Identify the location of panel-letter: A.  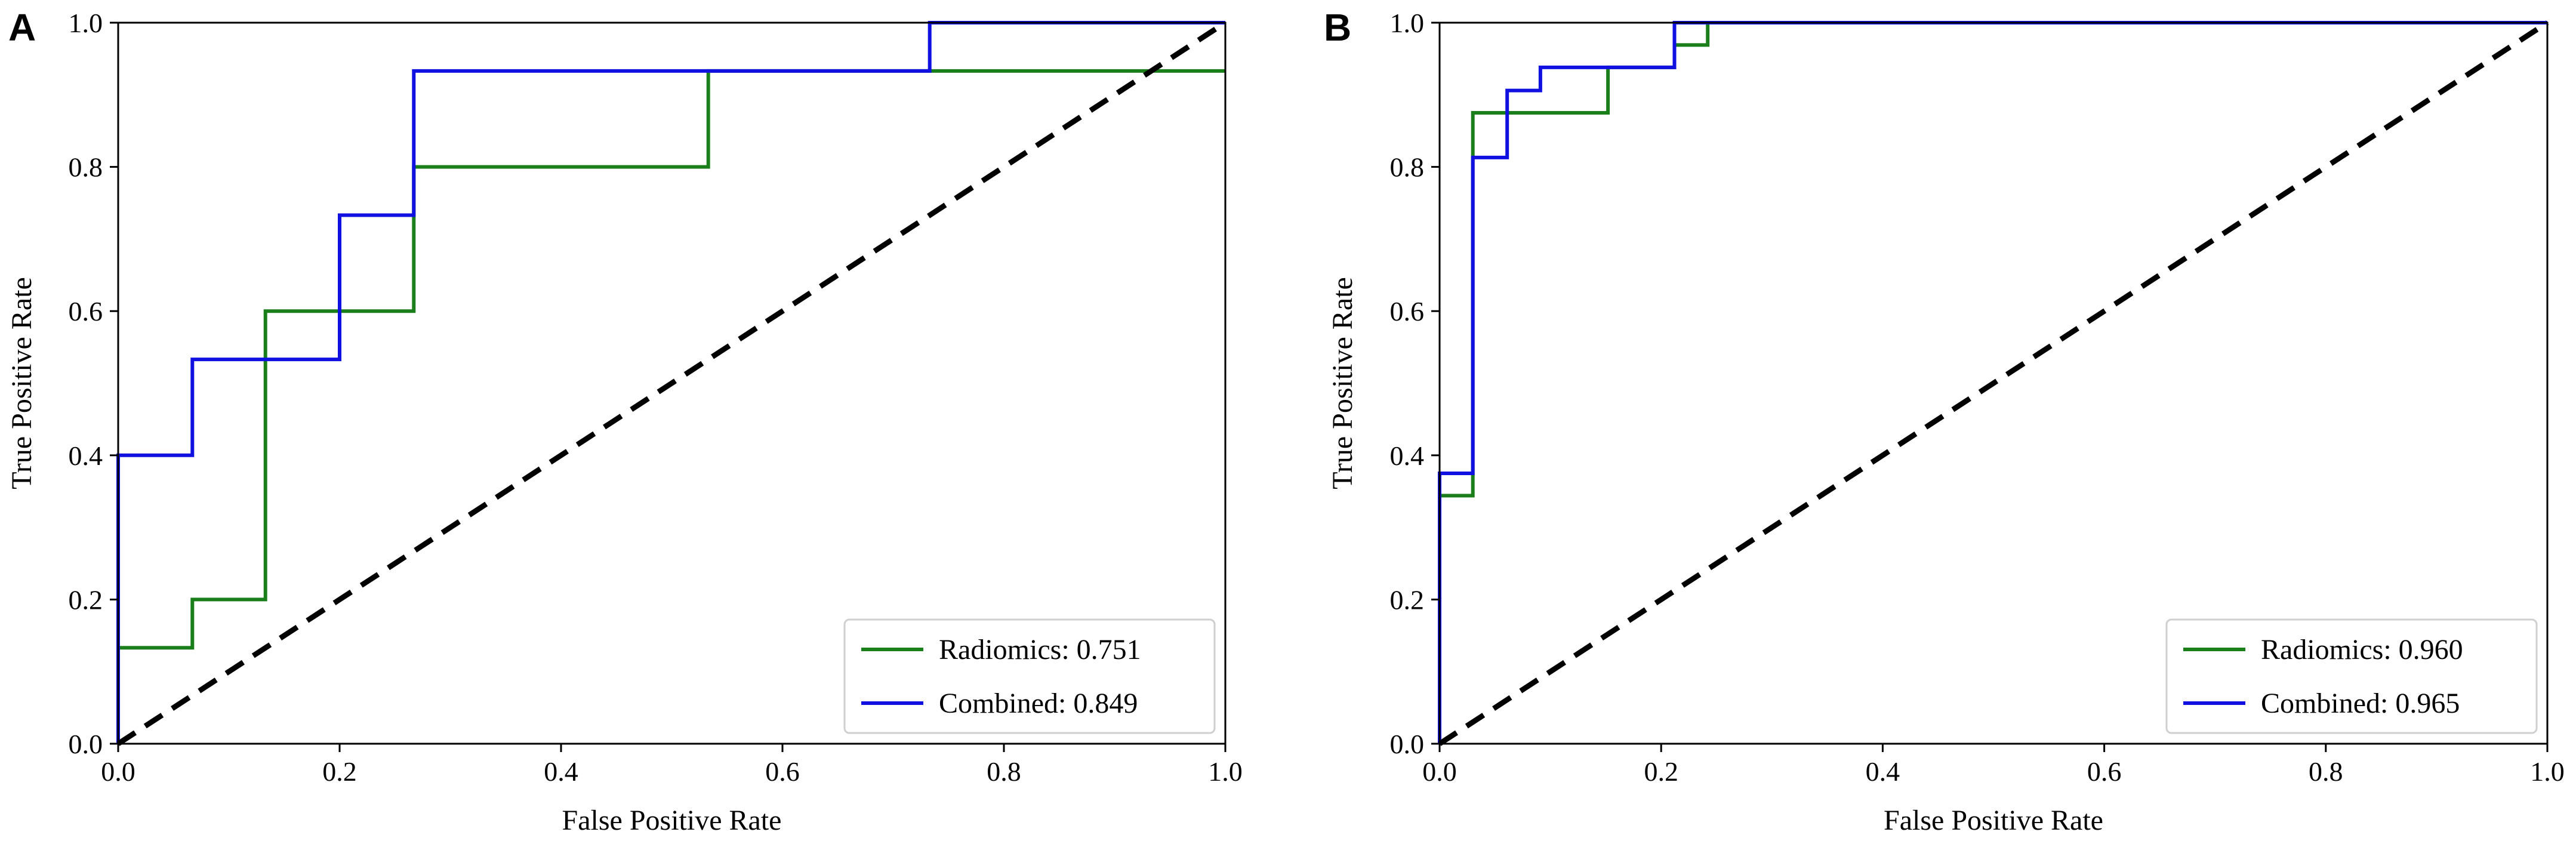
(22, 27).